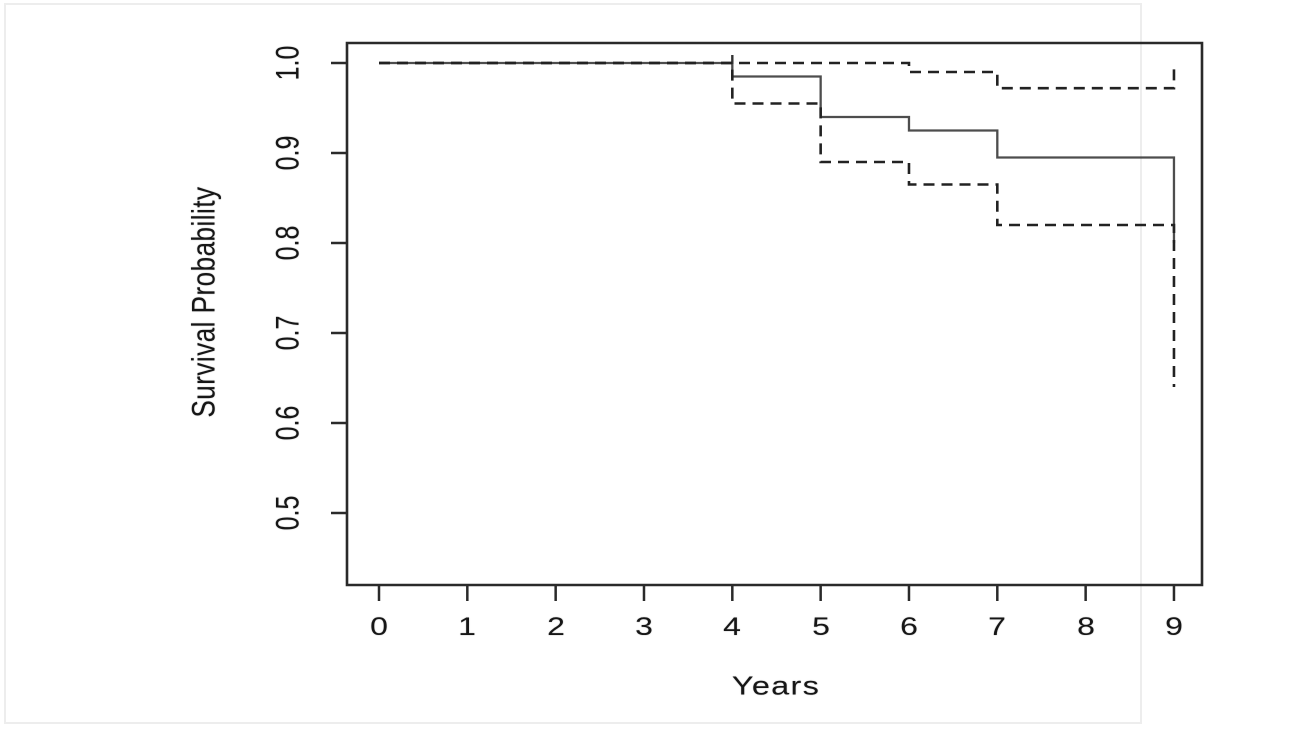 The height and width of the screenshot is (746, 1299). Describe the element at coordinates (288, 513) in the screenshot. I see `y-tick-label: 0.5` at that location.